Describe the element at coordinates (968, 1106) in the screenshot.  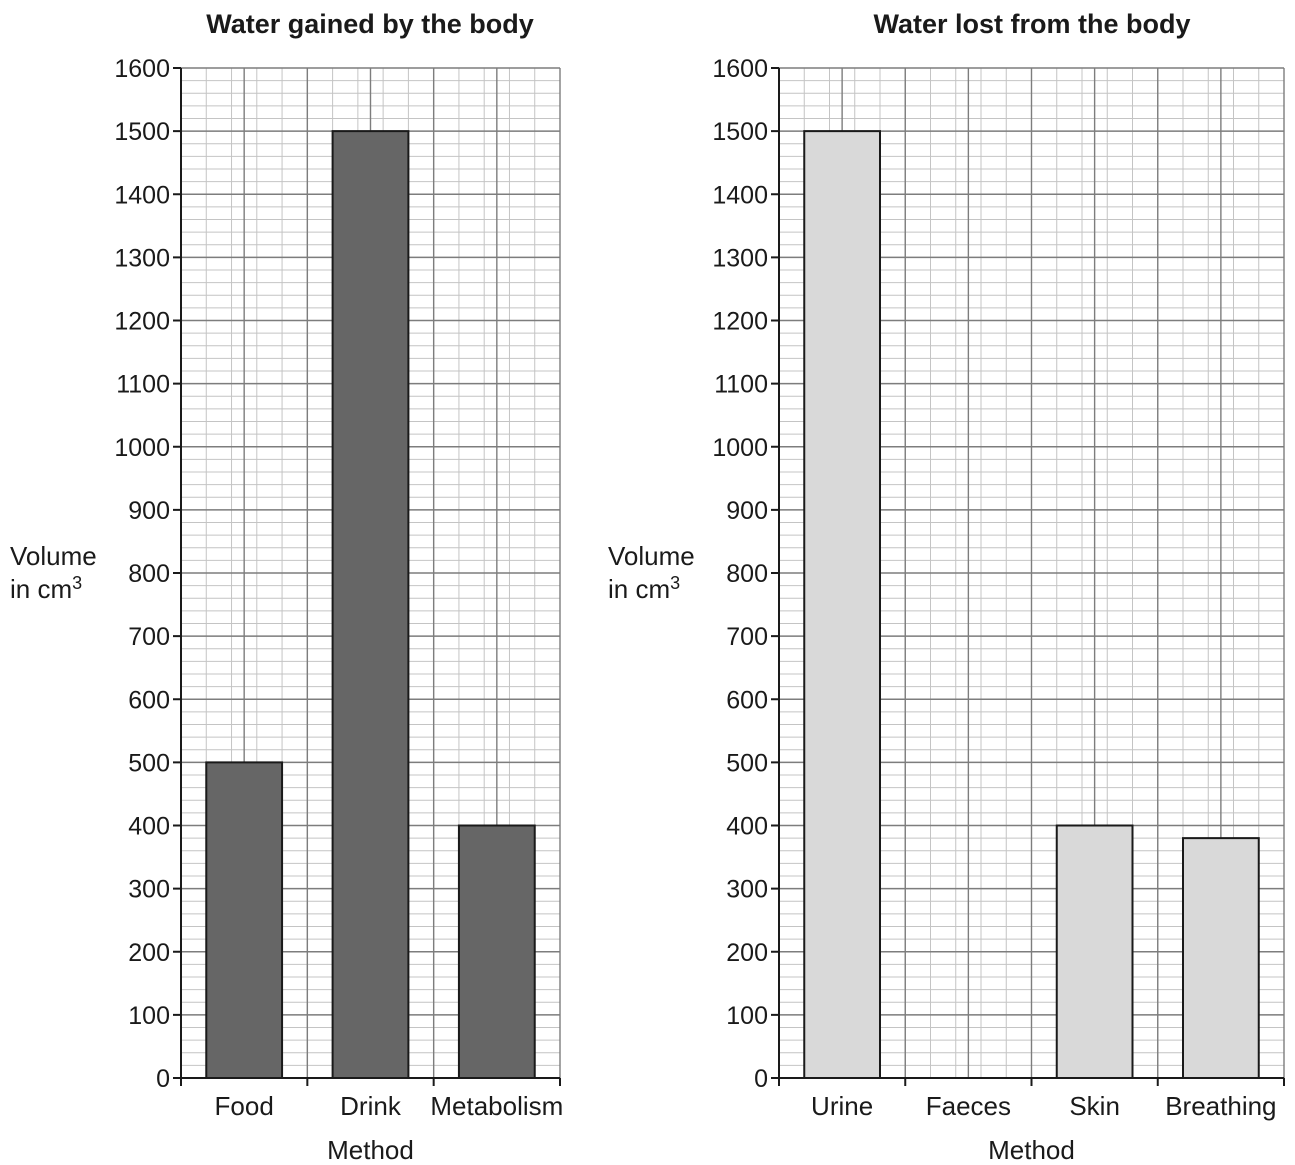
I see `x-tick-label: Faeces` at that location.